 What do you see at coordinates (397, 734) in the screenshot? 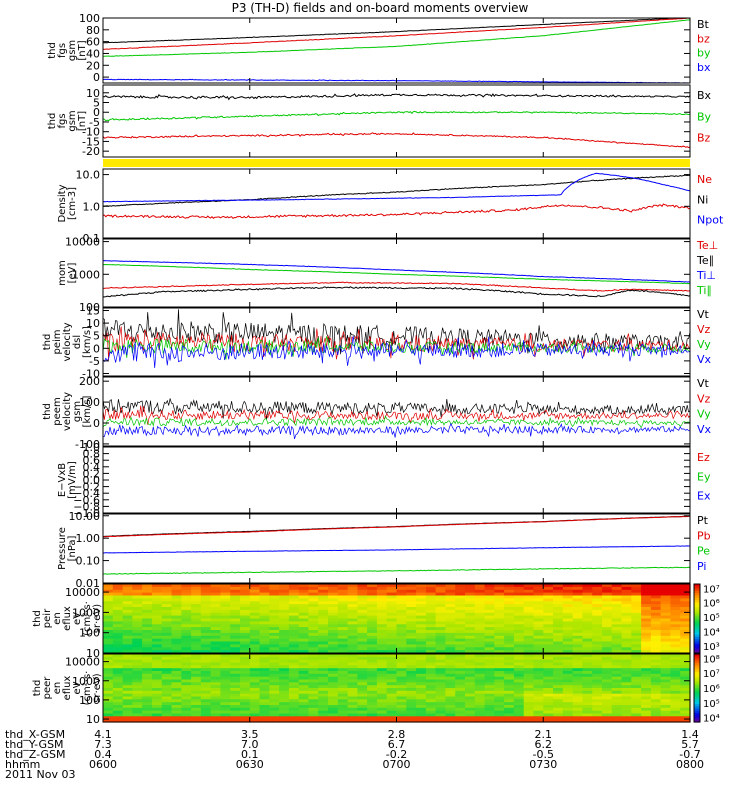
I see `ephemeris-value: 2.8` at bounding box center [397, 734].